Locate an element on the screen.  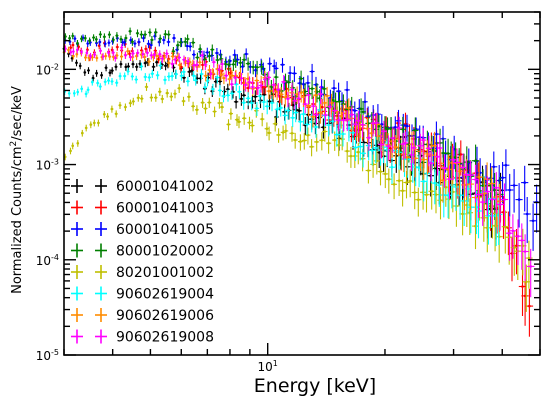
x-axis-title: Energy [keV] is located at coordinates (315, 386).